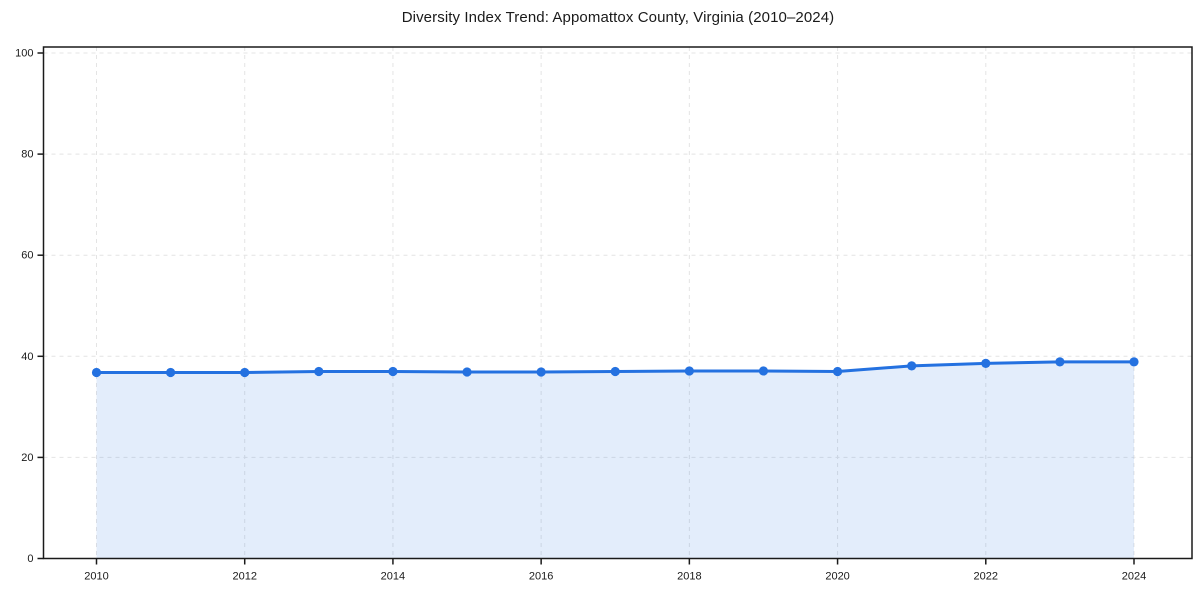 The image size is (1200, 600). I want to click on x-tick-label: 2022, so click(986, 577).